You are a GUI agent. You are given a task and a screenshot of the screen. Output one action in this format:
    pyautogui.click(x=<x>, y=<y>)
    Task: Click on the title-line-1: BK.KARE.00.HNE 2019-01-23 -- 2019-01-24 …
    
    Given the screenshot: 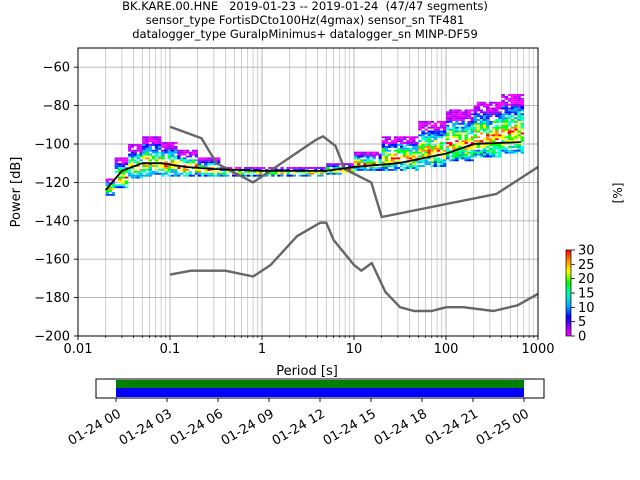 What is the action you would take?
    pyautogui.click(x=305, y=6)
    